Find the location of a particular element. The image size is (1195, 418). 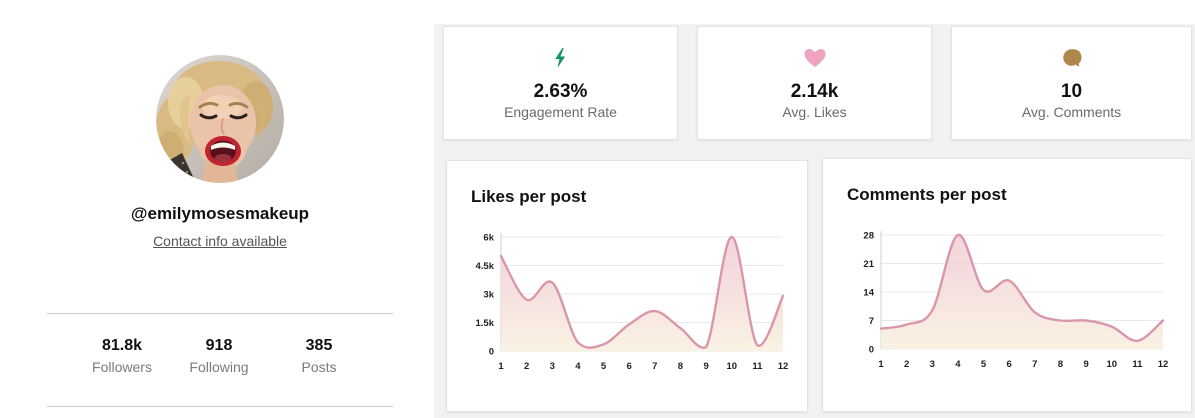

divider-top is located at coordinates (220, 313).